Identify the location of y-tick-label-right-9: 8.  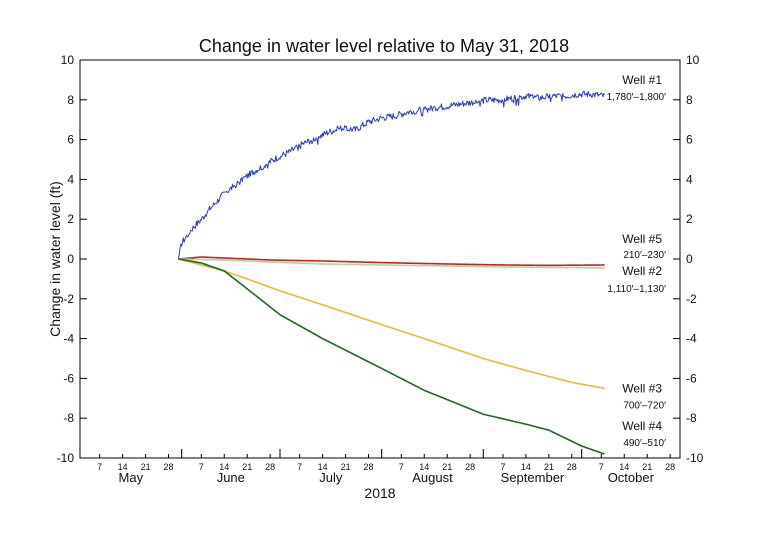
(689, 100).